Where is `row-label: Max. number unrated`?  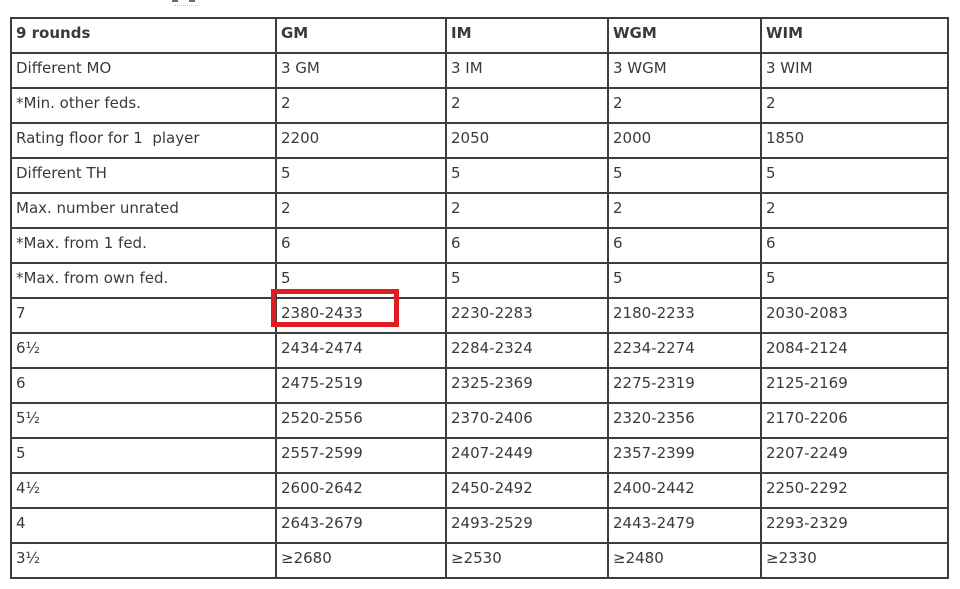 row-label: Max. number unrated is located at coordinates (97, 208).